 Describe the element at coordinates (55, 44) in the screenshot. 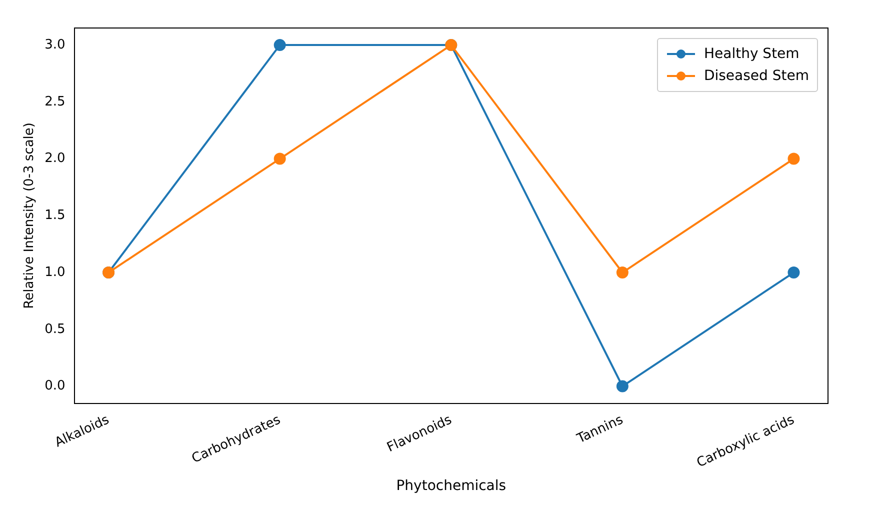

I see `y-tick-label: 3.0` at that location.